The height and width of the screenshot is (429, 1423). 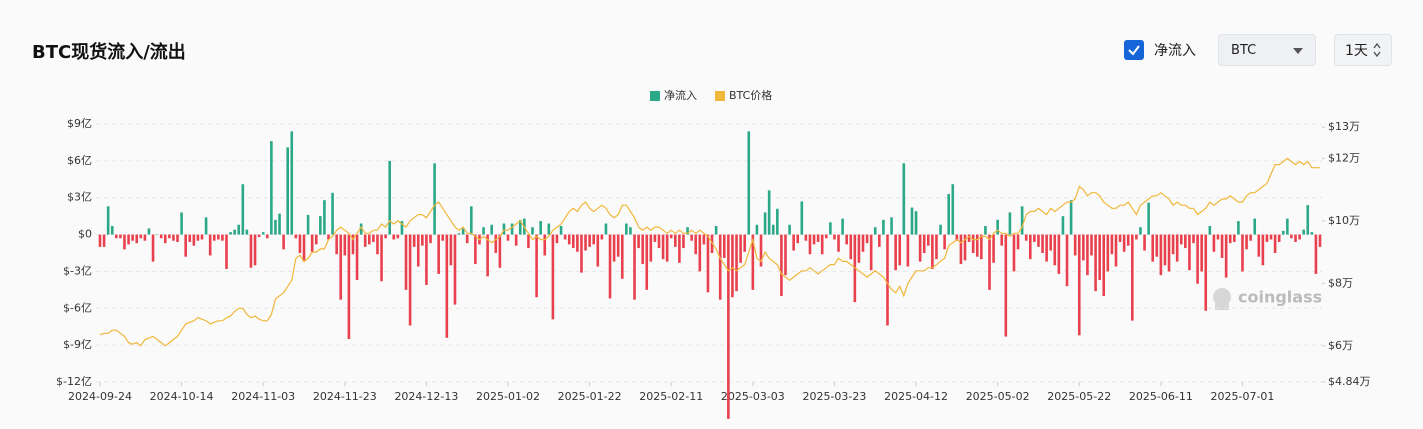 I want to click on y2-tick-label: $13万, so click(x=1344, y=126).